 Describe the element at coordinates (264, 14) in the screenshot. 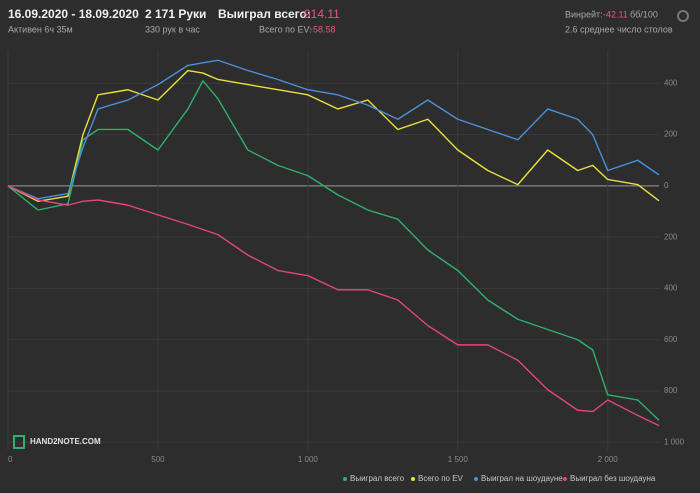

I see `won-label: Выиграл всего:` at that location.